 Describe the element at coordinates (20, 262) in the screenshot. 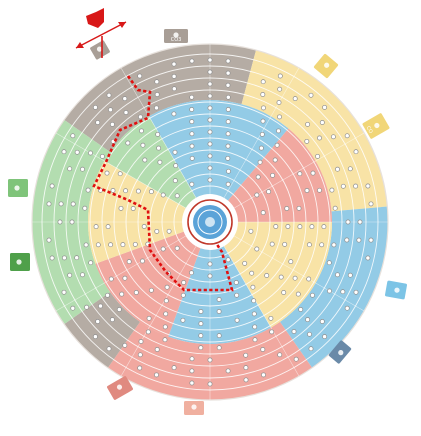

I see `tab-tree` at that location.